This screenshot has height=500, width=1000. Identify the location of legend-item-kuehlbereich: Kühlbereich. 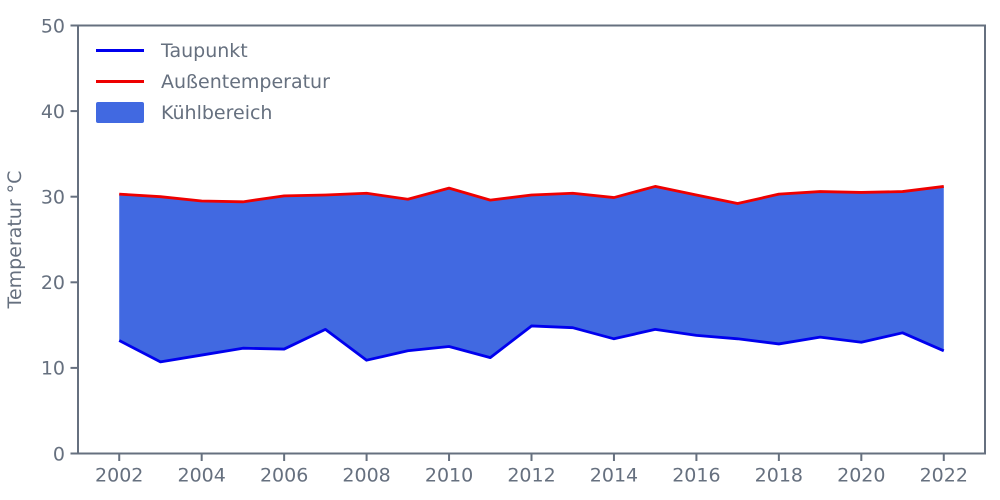
(213, 112).